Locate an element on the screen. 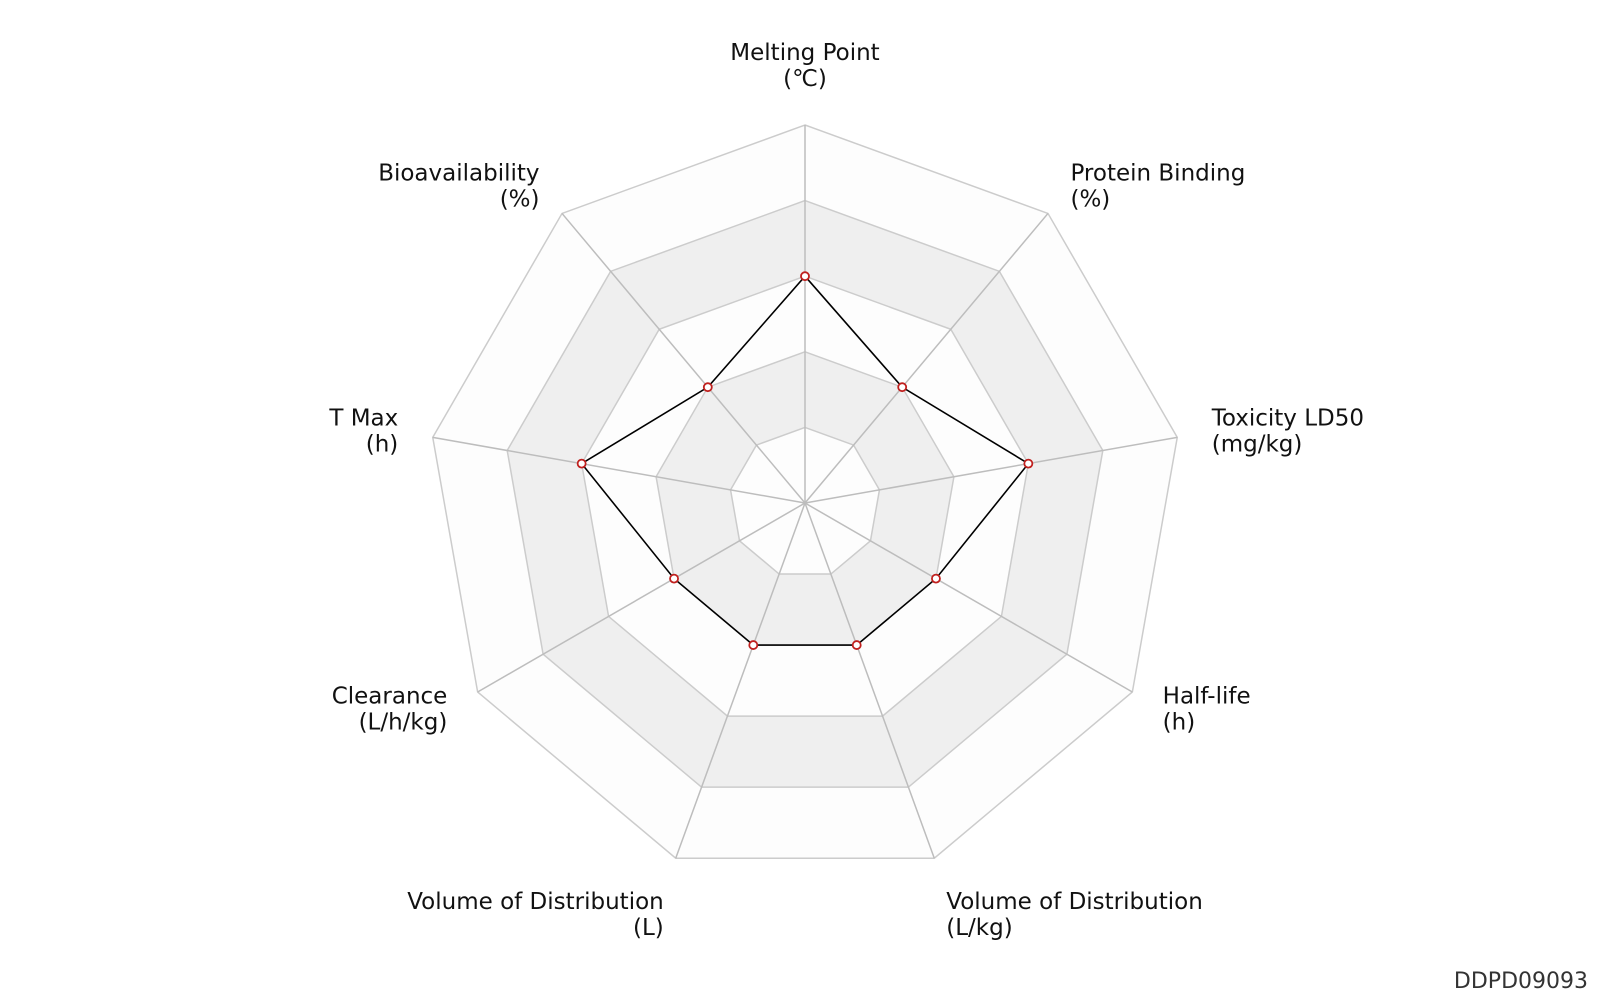 This screenshot has height=1000, width=1600. axis-label-6: Clearance (L/h/kg) is located at coordinates (390, 710).